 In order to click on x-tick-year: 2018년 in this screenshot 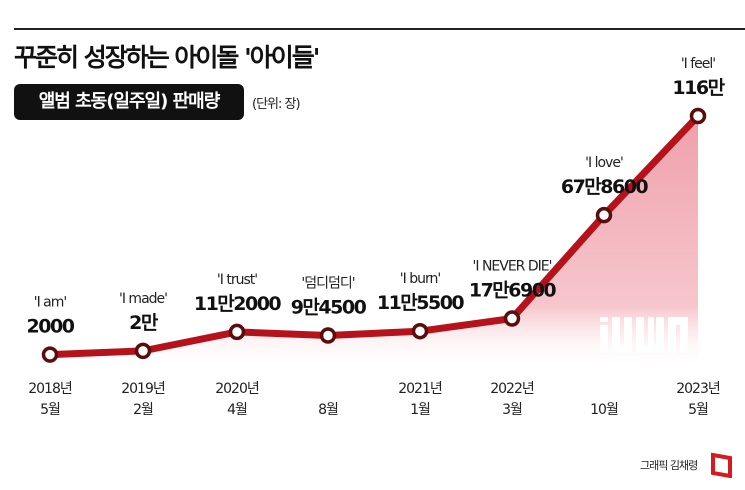, I will do `click(50, 389)`.